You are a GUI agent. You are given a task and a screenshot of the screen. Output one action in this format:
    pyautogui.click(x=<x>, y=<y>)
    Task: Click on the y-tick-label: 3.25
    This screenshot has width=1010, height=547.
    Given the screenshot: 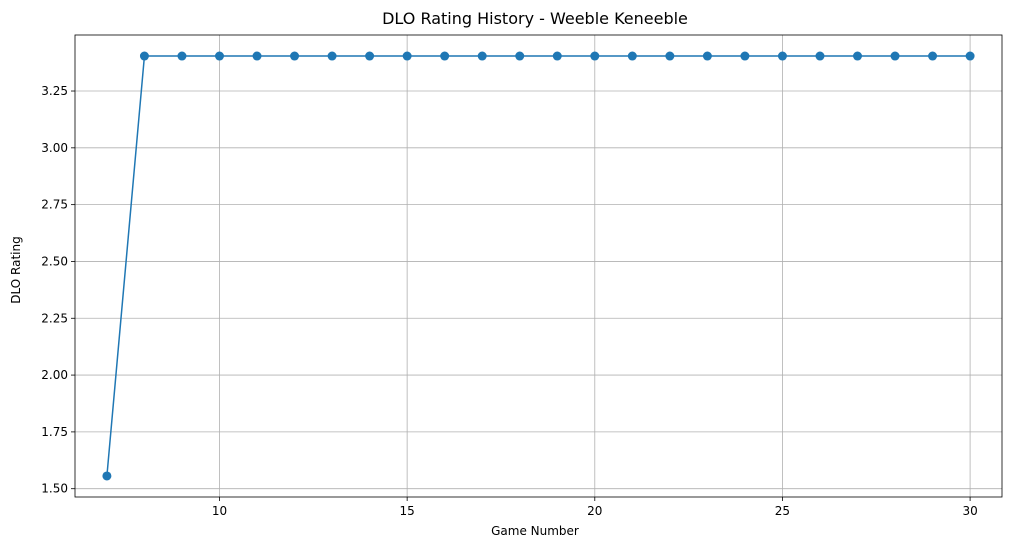 What is the action you would take?
    pyautogui.click(x=54, y=91)
    